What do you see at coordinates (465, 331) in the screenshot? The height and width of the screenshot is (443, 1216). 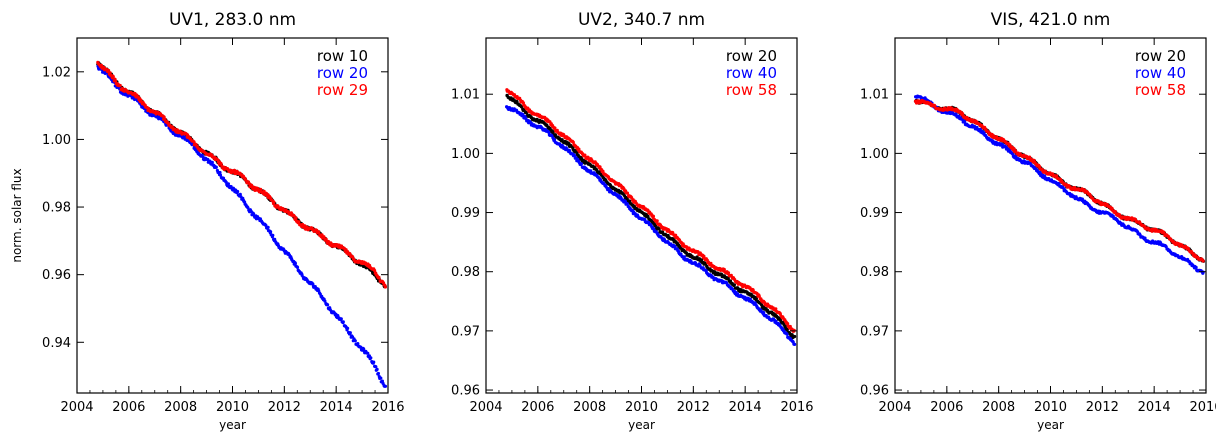 I see `y-tick-label: 0.97` at bounding box center [465, 331].